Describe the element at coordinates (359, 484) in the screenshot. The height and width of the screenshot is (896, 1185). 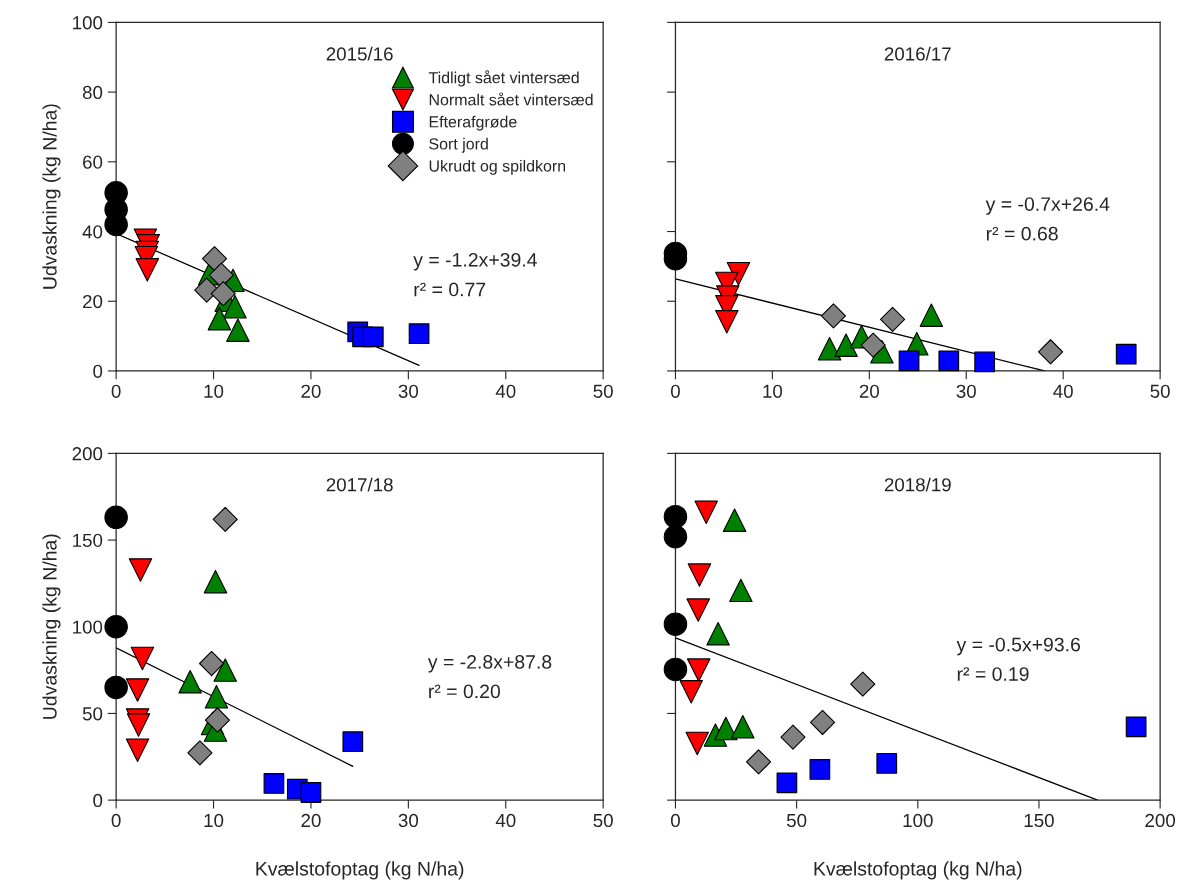
I see `text: 2017/18` at that location.